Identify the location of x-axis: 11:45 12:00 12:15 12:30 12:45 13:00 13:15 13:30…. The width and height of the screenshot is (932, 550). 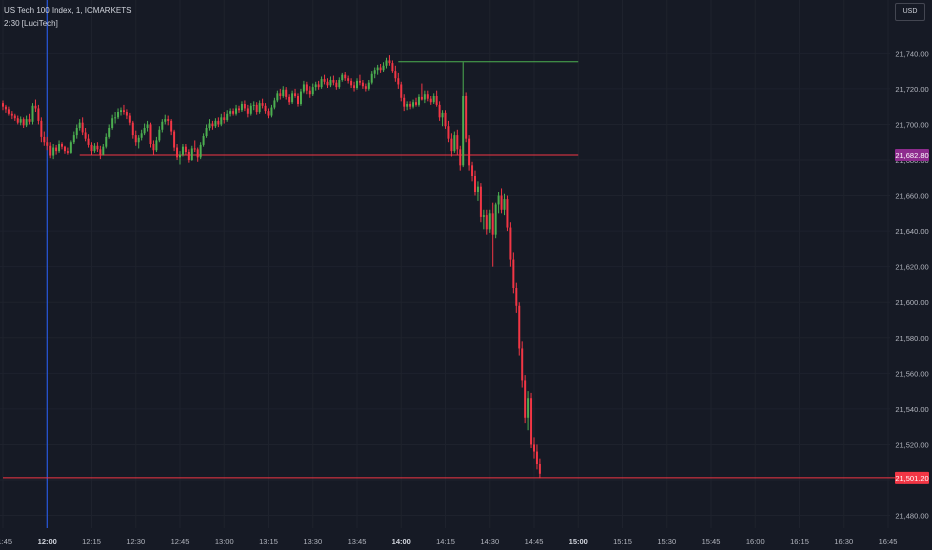
(448, 541).